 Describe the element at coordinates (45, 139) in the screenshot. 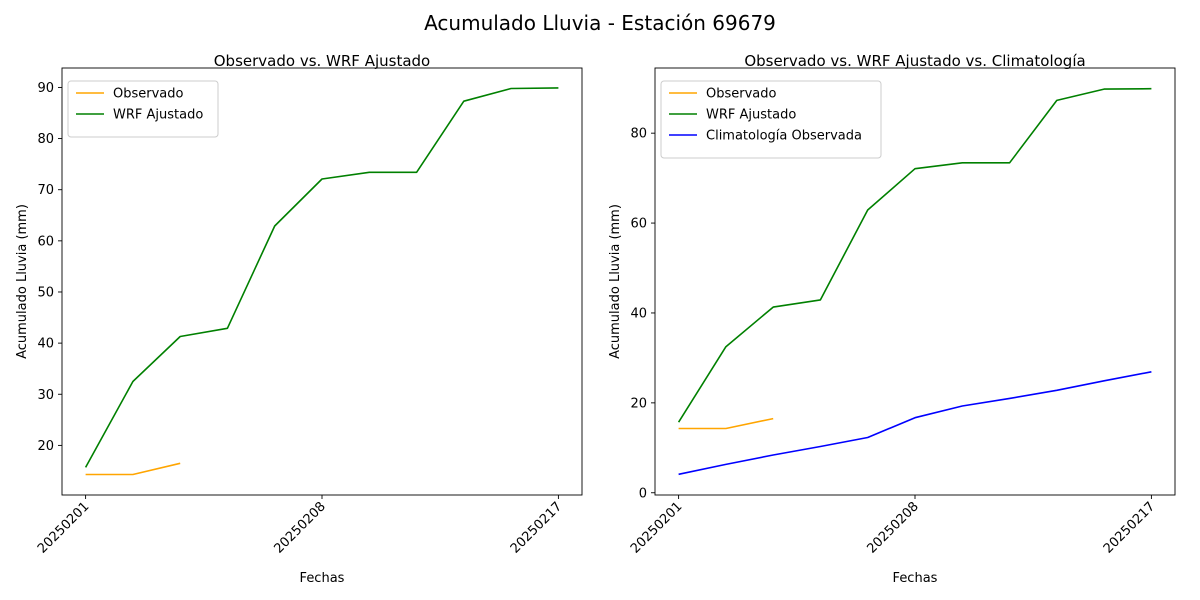

I see `chart-left-y-tick-label: 80` at that location.